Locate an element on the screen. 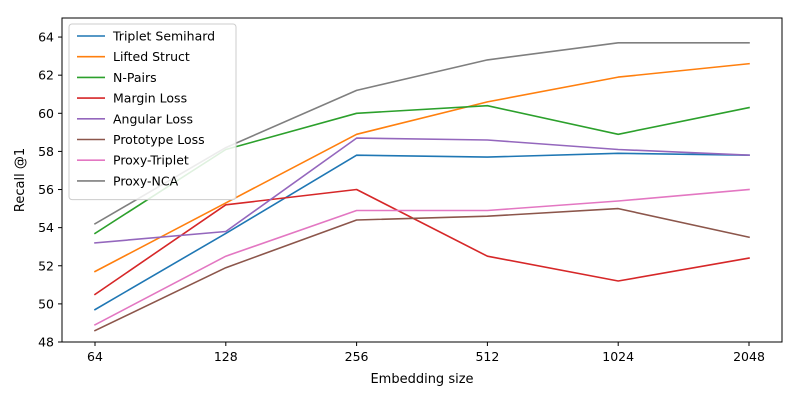  legend-label: Prototype Loss is located at coordinates (159, 139).